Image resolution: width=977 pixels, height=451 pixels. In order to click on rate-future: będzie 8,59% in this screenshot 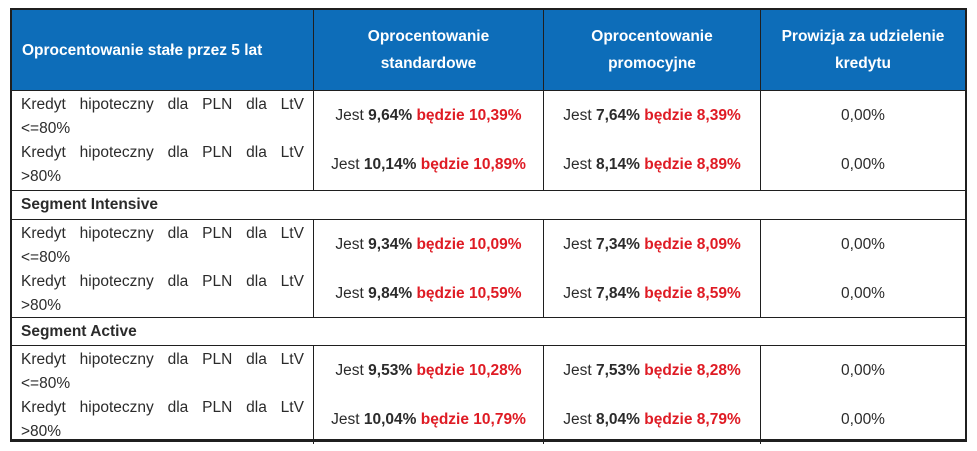, I will do `click(692, 294)`.